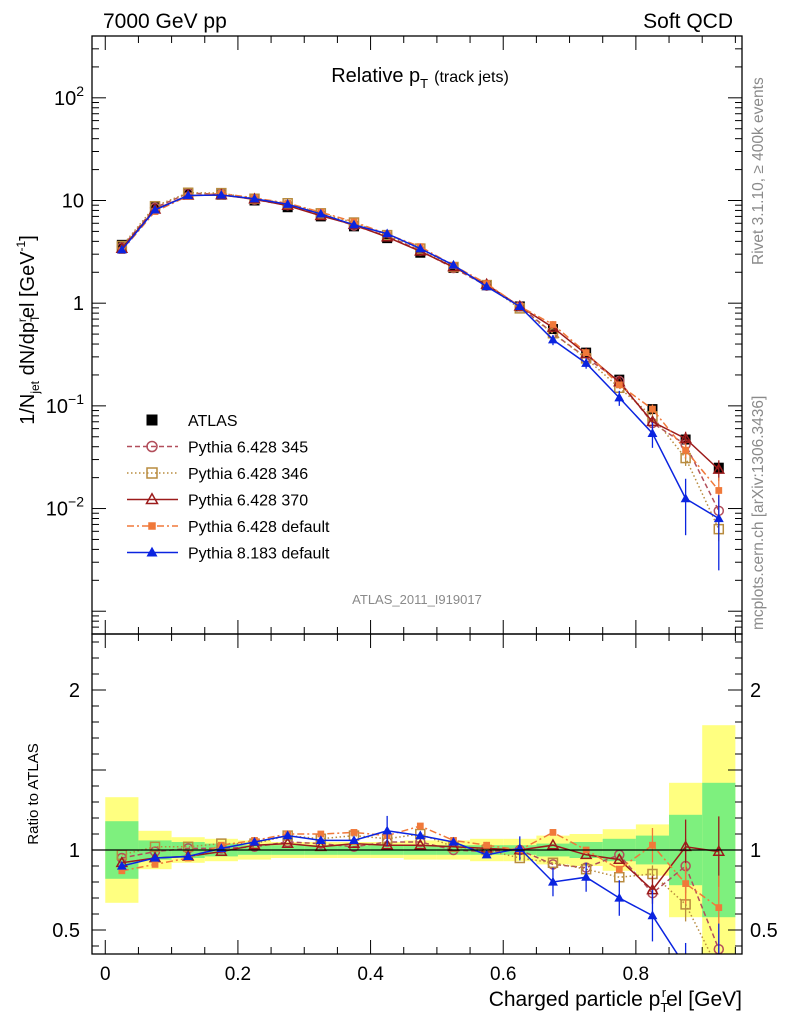 The image size is (786, 1024). Describe the element at coordinates (636, 974) in the screenshot. I see `x-tick-label: 0.8` at that location.